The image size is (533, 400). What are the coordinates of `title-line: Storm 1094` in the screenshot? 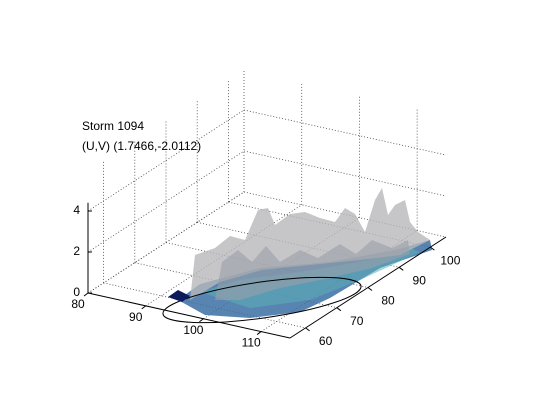 It's located at (113, 126).